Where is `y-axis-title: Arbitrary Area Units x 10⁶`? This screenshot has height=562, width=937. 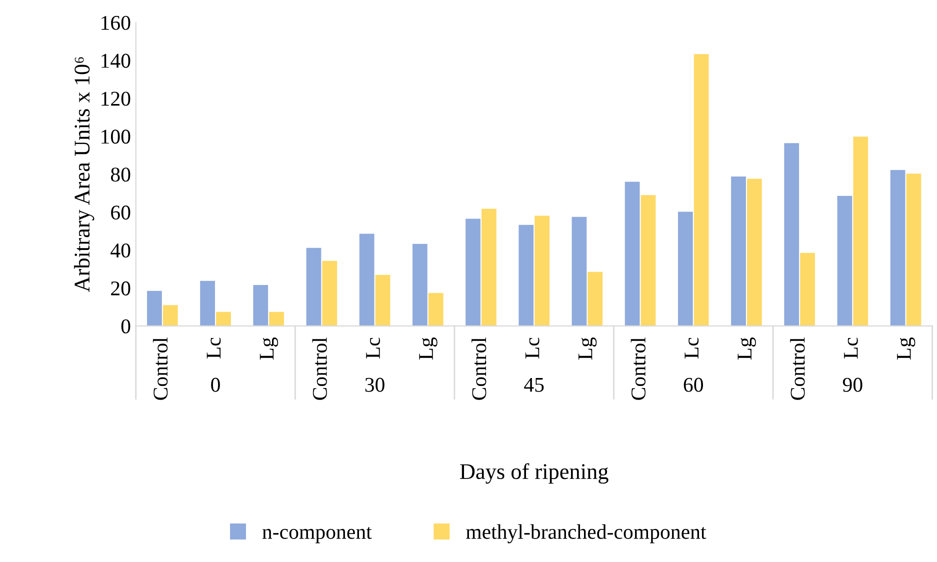
y-axis-title: Arbitrary Area Units x 10⁶ is located at coordinates (84, 174).